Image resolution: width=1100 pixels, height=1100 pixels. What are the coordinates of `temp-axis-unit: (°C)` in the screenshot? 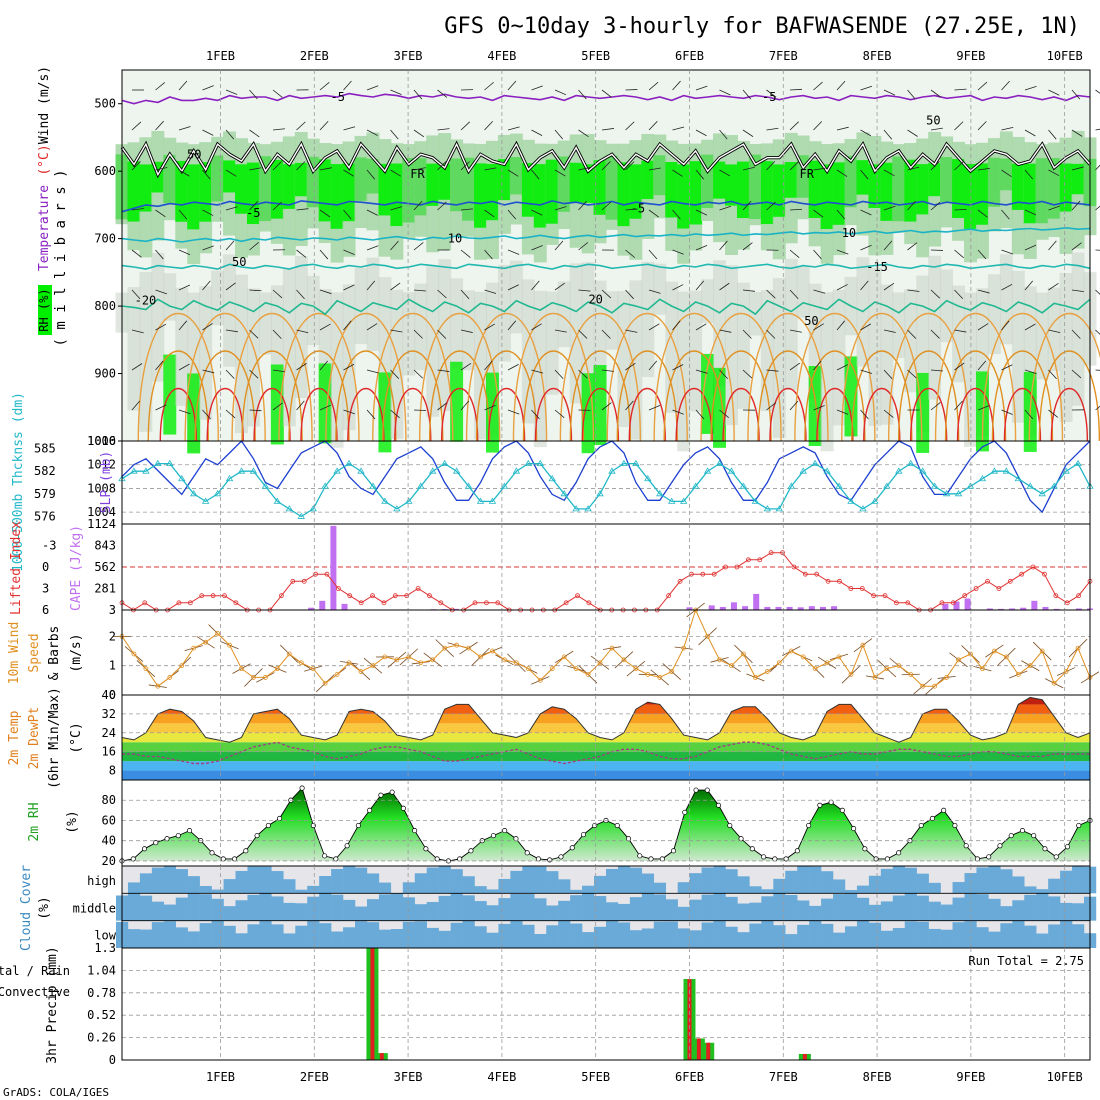 It's located at (76, 737).